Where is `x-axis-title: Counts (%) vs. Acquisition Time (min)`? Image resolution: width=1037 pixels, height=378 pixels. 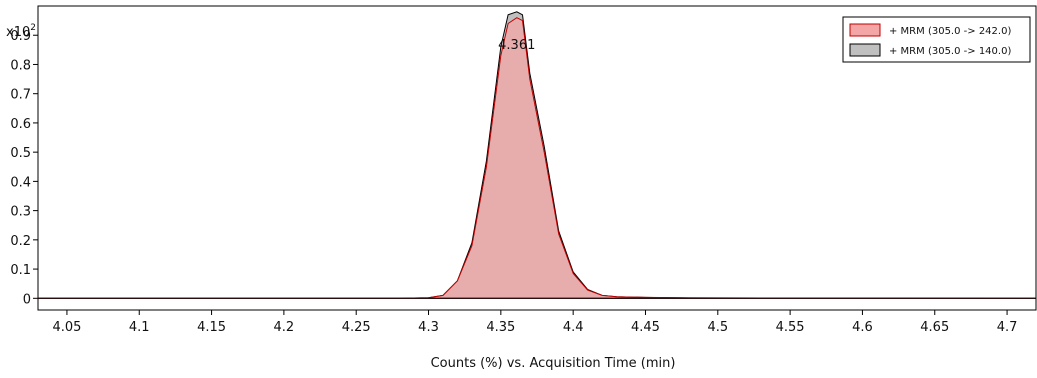 x-axis-title: Counts (%) vs. Acquisition Time (min) is located at coordinates (553, 363).